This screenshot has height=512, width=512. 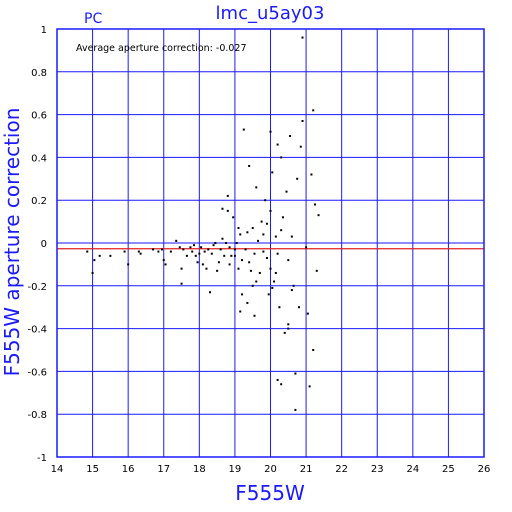 What do you see at coordinates (37, 330) in the screenshot?
I see `y-tick-label: -0.4` at bounding box center [37, 330].